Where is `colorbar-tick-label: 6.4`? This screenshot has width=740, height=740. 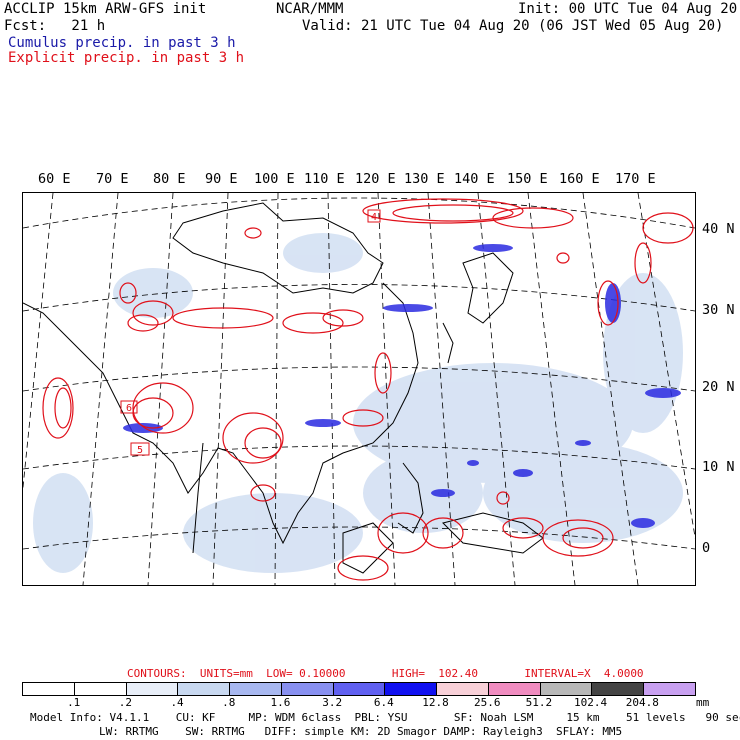
colorbar-tick-label: 6.4 is located at coordinates (383, 702).